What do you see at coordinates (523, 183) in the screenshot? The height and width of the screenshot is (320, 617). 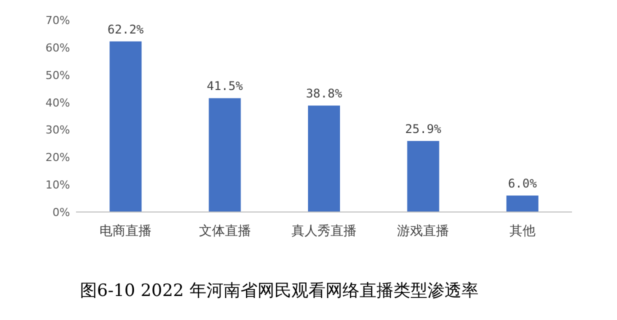 I see `data-label: 6.0%` at bounding box center [523, 183].